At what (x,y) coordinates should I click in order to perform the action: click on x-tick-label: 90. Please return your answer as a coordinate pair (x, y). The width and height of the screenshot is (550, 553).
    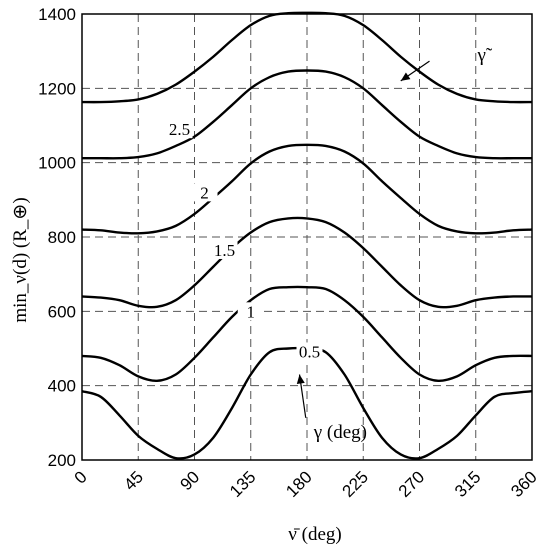
    Looking at the image, I should click on (190, 480).